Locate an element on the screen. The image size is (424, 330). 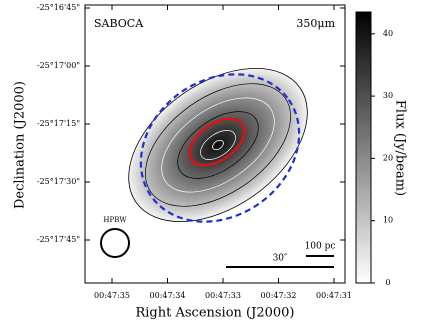
colorbar is located at coordinates (363, 147).